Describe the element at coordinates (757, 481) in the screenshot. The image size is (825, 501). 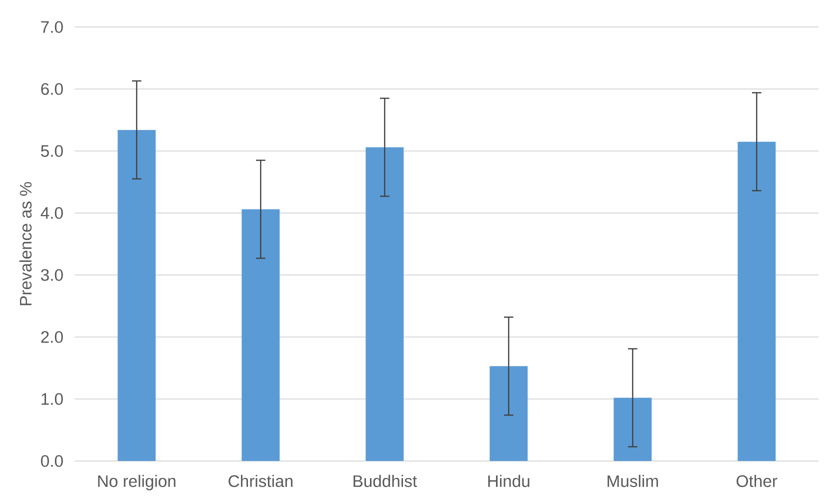
I see `x-tick-label: Other` at that location.